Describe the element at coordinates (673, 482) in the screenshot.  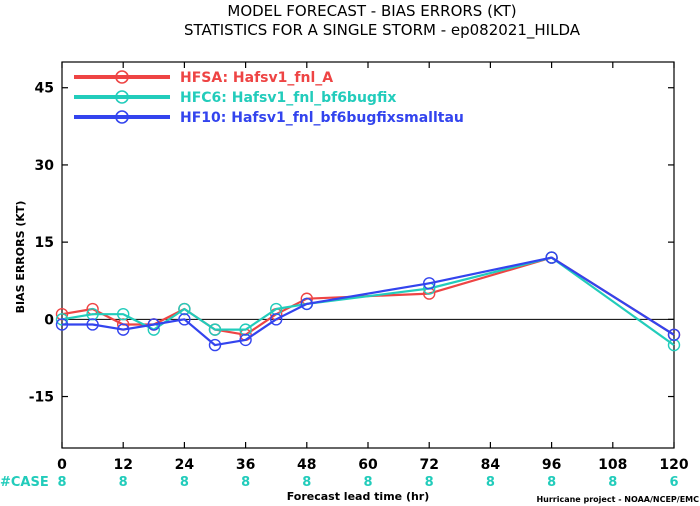
I see `case-count: 6` at that location.